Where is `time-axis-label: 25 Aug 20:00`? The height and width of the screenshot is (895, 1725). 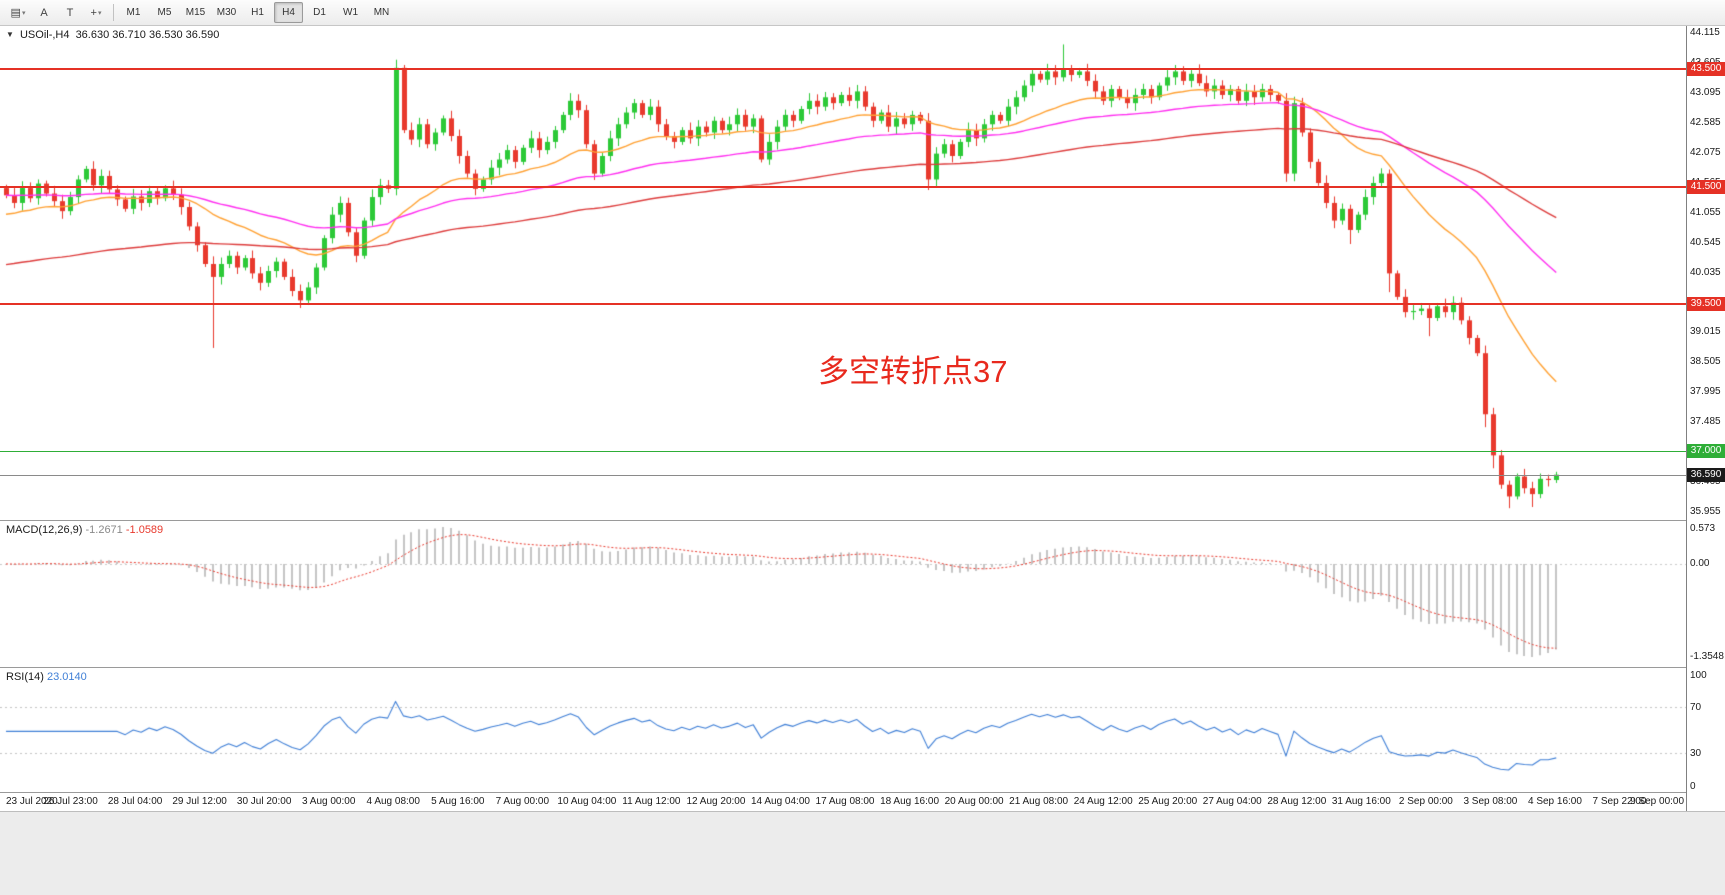 time-axis-label: 25 Aug 20:00 is located at coordinates (1168, 801).